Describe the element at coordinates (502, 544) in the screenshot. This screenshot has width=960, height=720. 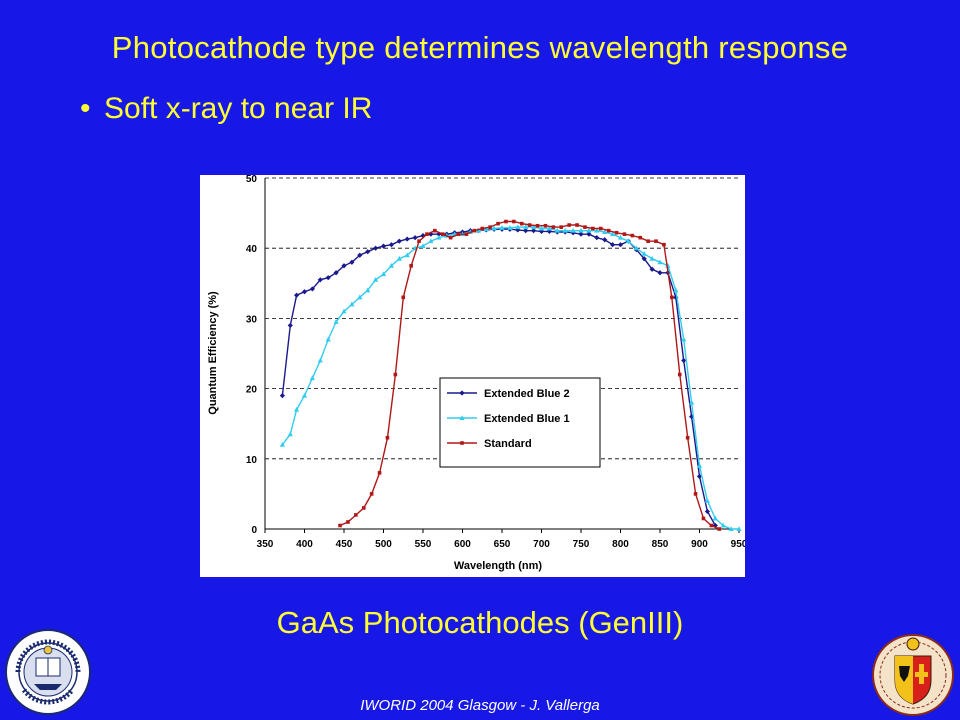
I see `x-tick-label: 650` at that location.